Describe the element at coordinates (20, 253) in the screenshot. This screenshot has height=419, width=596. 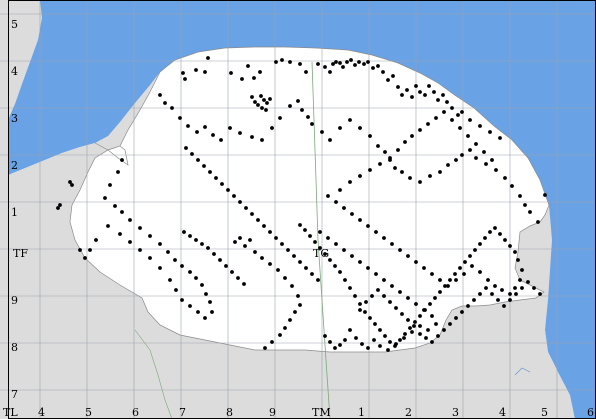
I see `label-left-tf: TF` at that location.